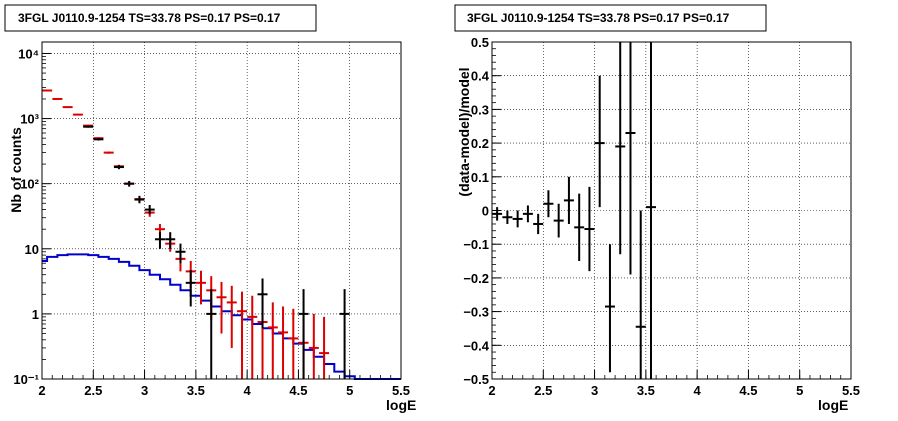  I want to click on right-y-tick-label: −0.1, so click(476, 244).